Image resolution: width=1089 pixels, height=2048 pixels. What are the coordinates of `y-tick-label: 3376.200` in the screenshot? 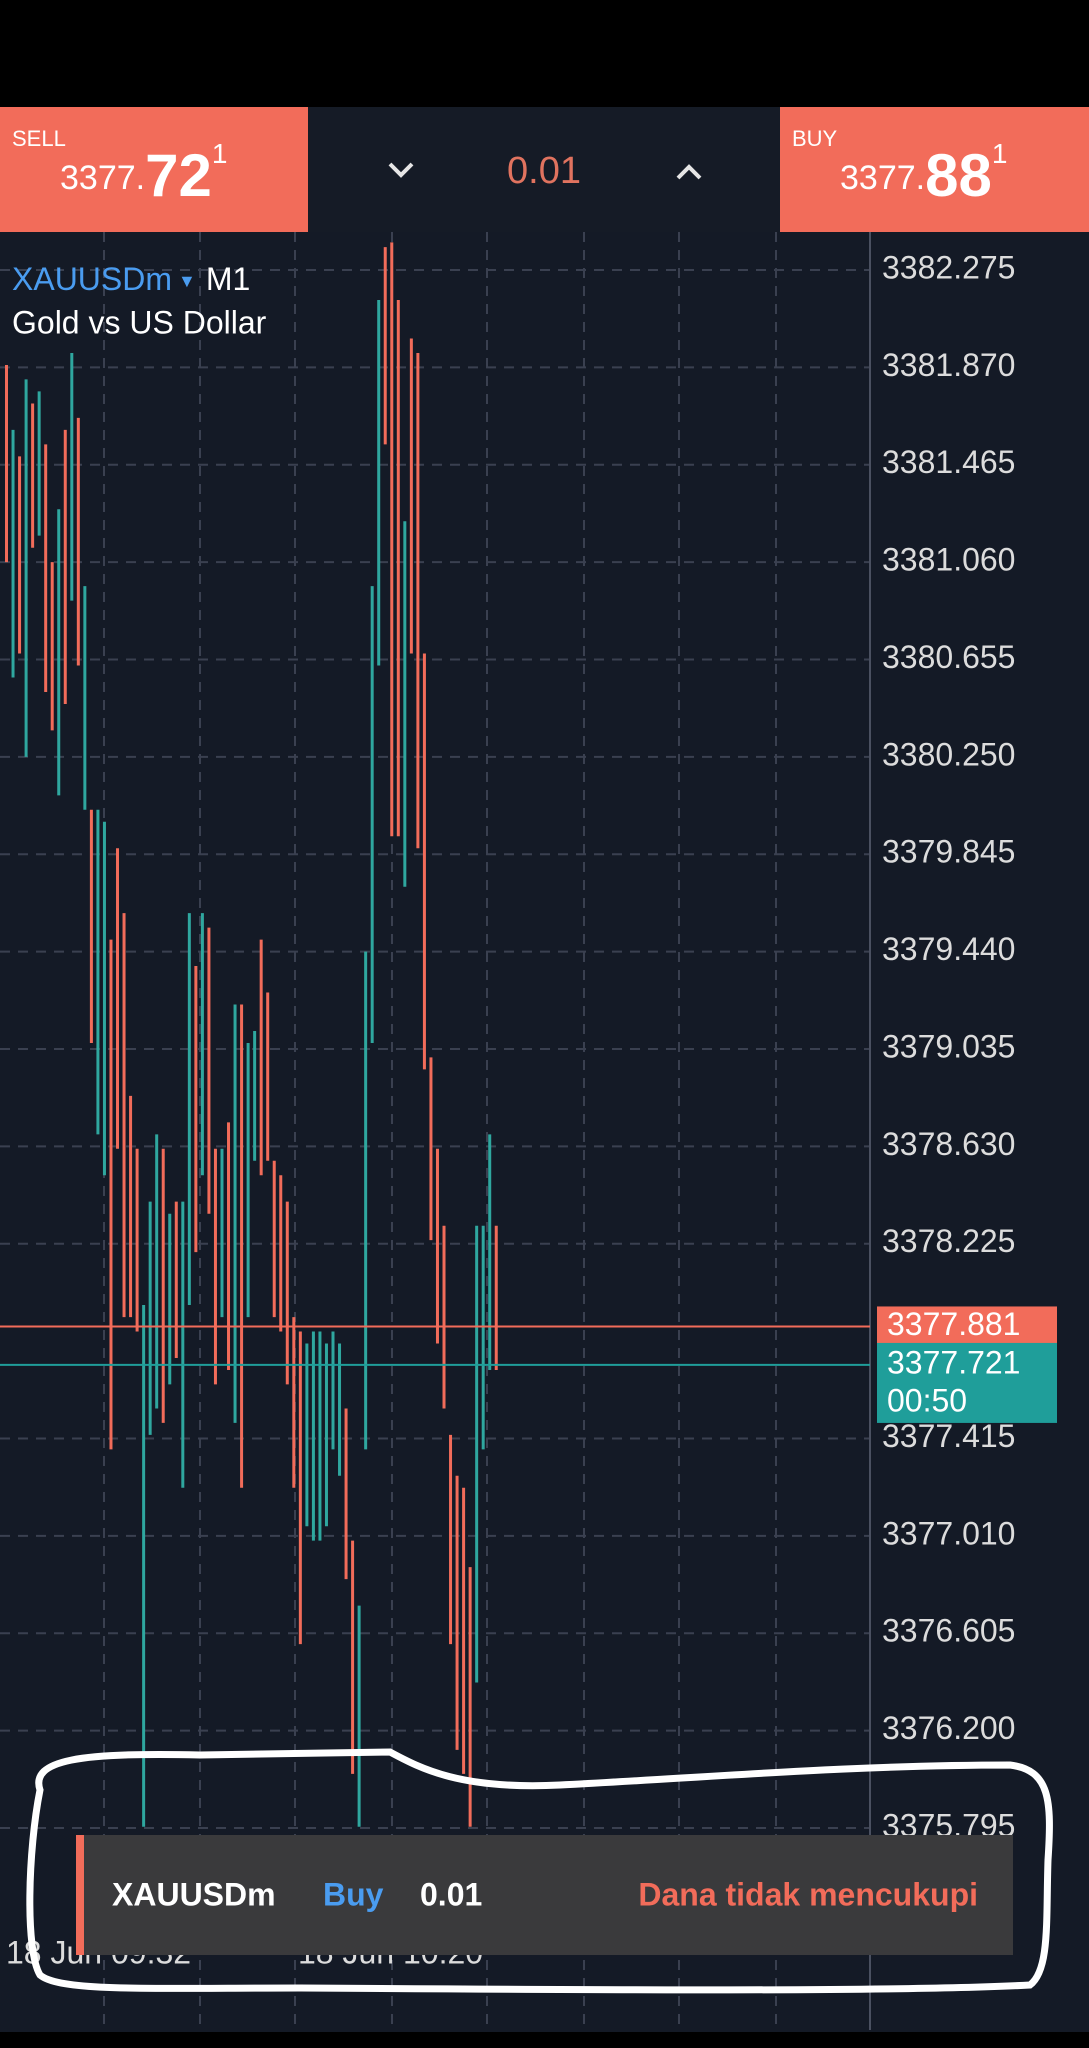 It's located at (948, 1728).